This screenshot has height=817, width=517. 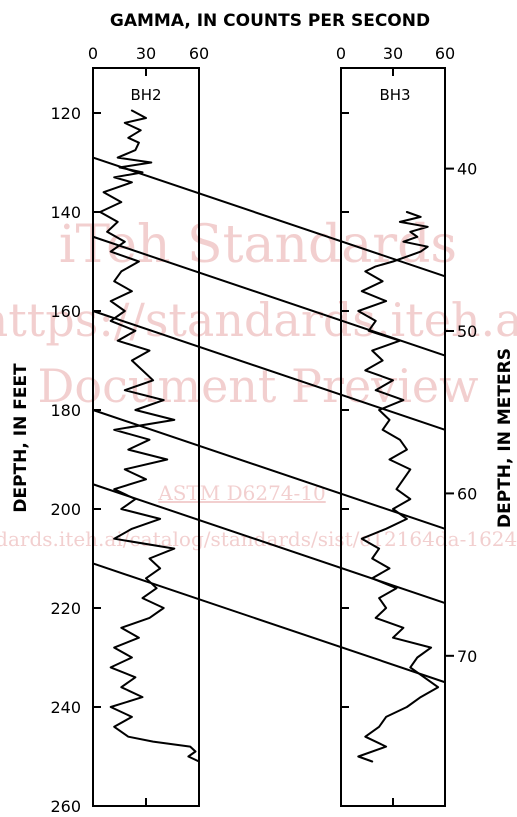 I want to click on bh2-label: BH2, so click(x=145, y=95).